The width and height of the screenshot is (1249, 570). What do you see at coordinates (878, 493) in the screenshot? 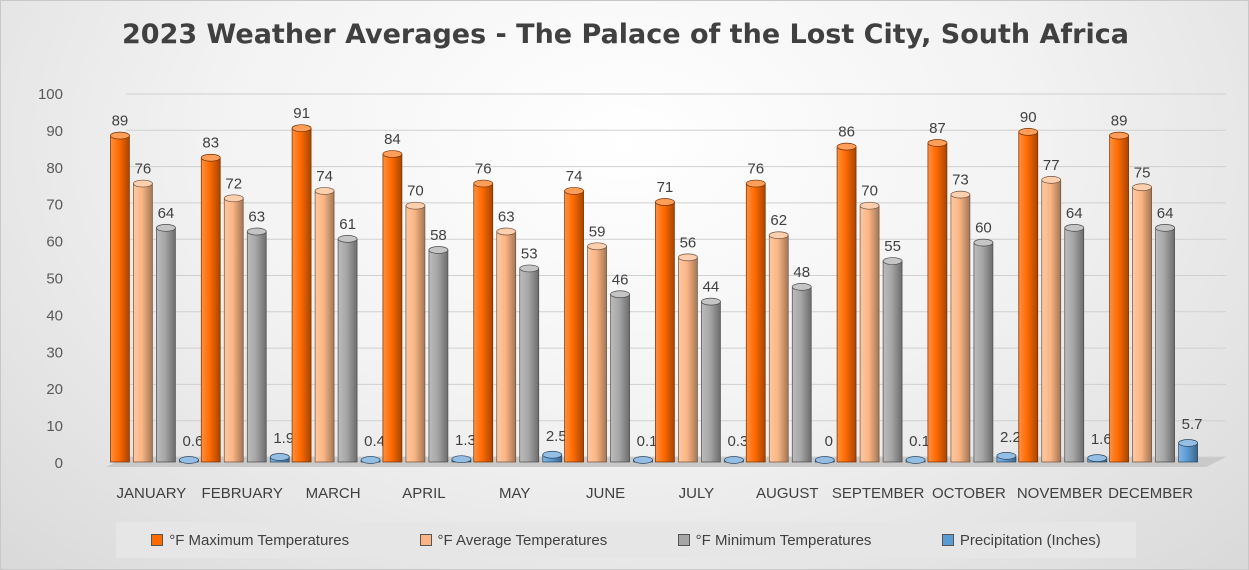
I see `x-tick-label: SEPTEMBER` at bounding box center [878, 493].